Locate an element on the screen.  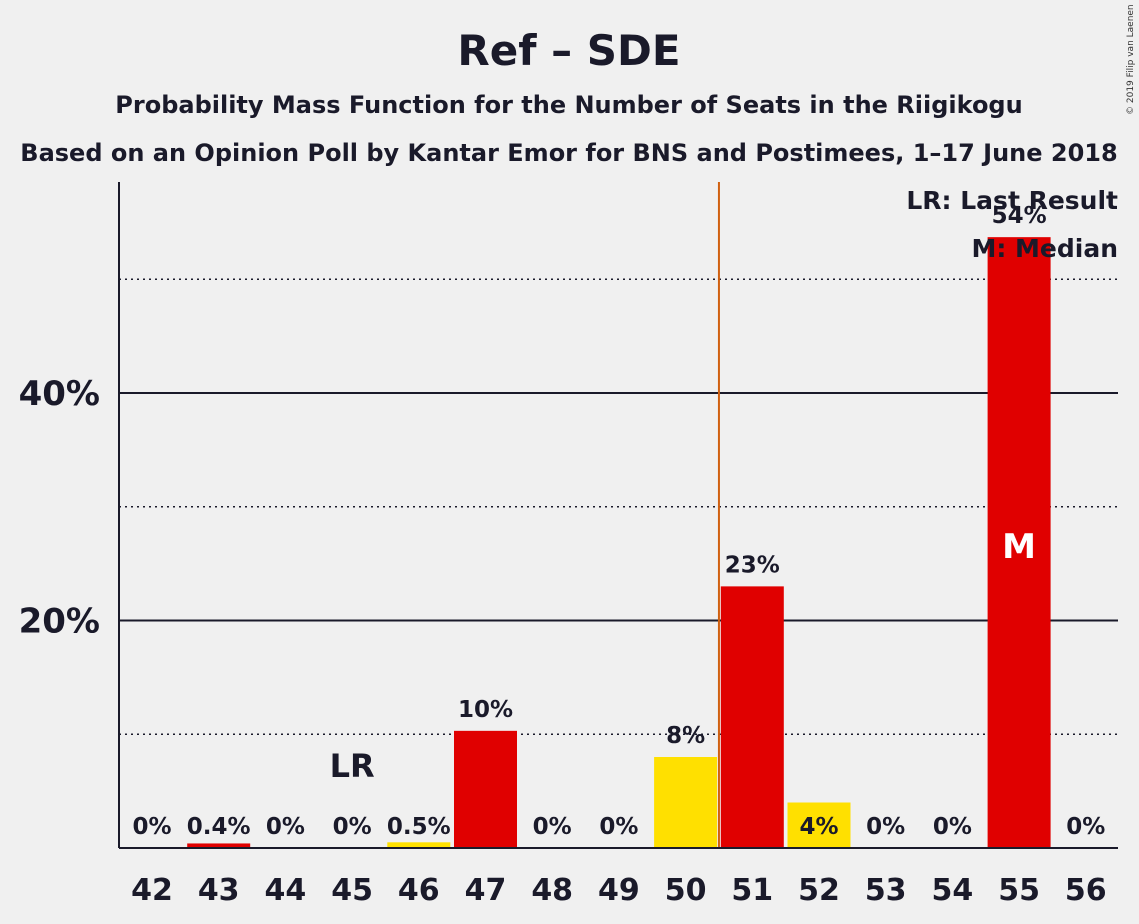
value-label-seat-51: 23% is located at coordinates (752, 565).